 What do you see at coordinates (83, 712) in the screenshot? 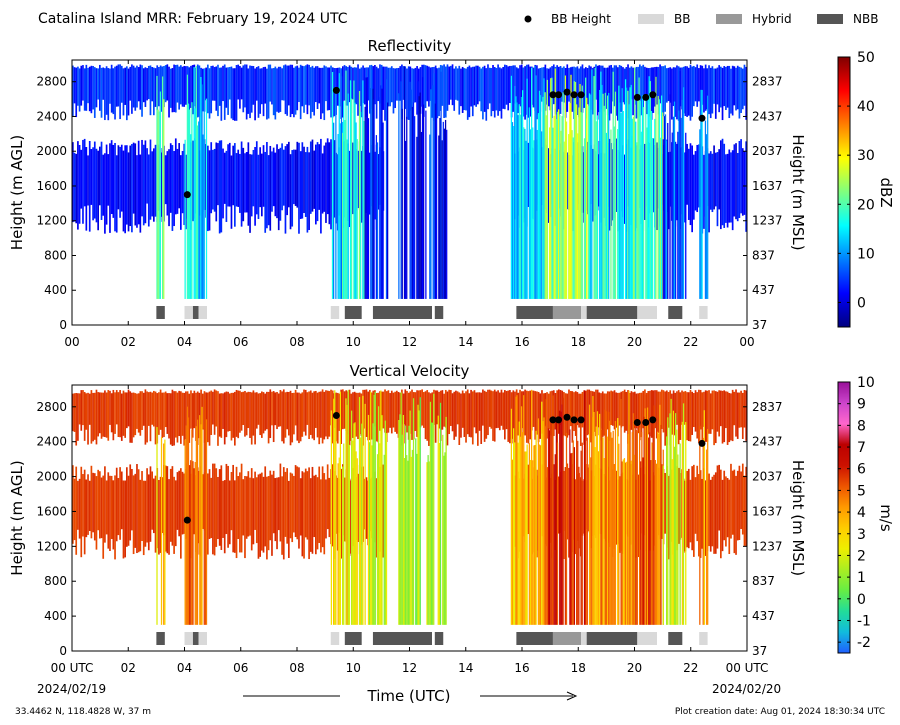
I see `station-location: 33.4462 N, 118.4828 W, 37 m` at bounding box center [83, 712].